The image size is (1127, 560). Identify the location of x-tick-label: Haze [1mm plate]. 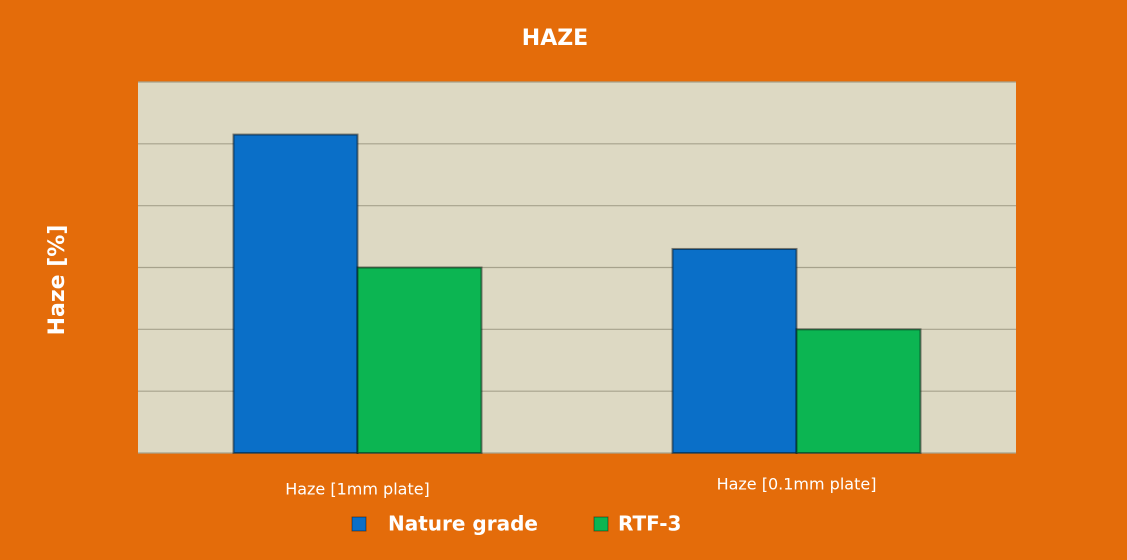
(357, 489).